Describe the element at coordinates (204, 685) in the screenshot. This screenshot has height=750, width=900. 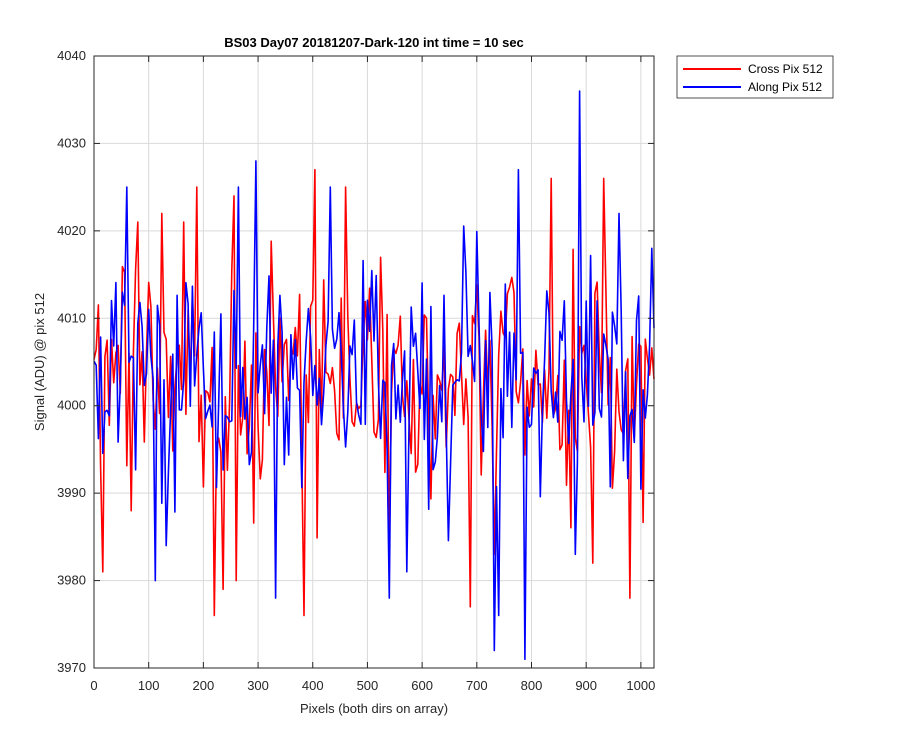
I see `x-tick-label: 200` at that location.